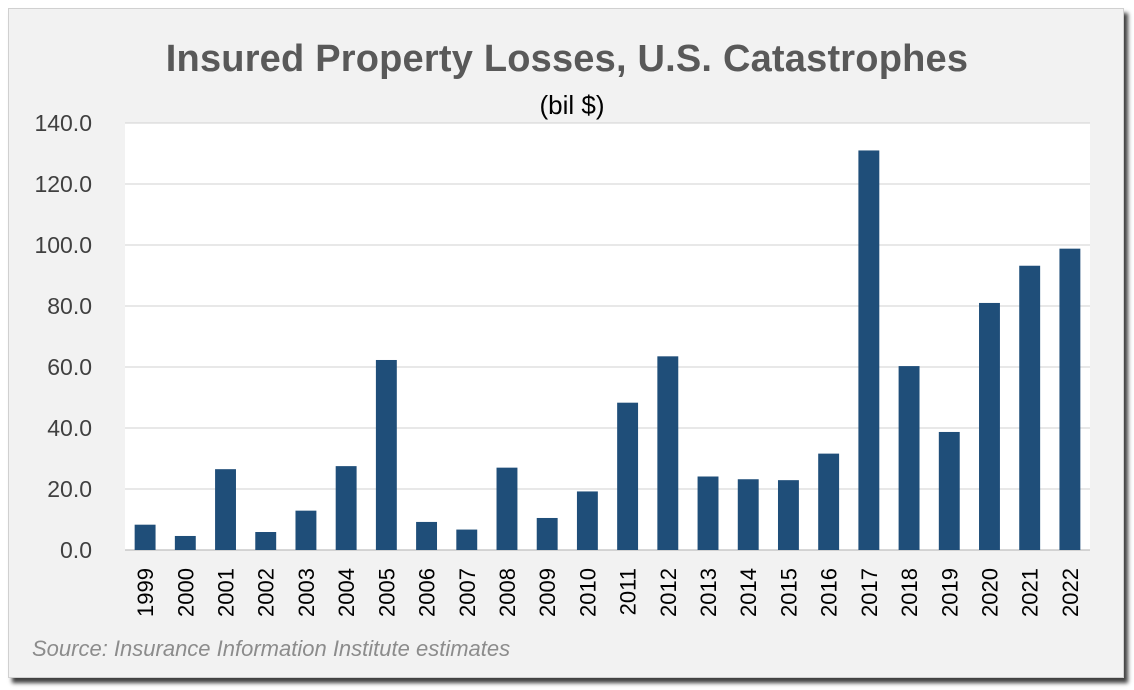  What do you see at coordinates (346, 508) in the screenshot?
I see `bar-2004` at bounding box center [346, 508].